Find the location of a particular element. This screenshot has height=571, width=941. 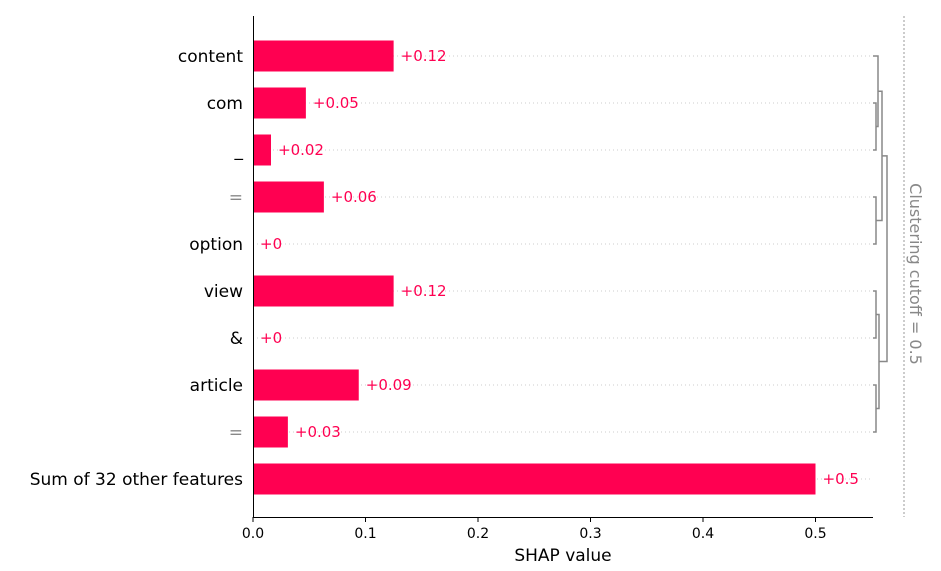

category-label: article is located at coordinates (216, 386).